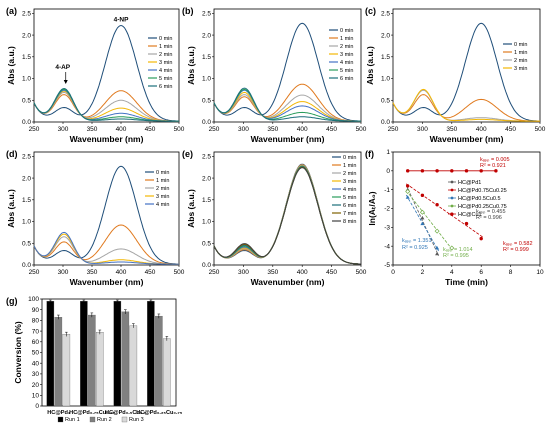  I want to click on annotation-label: kₐₚₚ = 1.351, so click(417, 241).